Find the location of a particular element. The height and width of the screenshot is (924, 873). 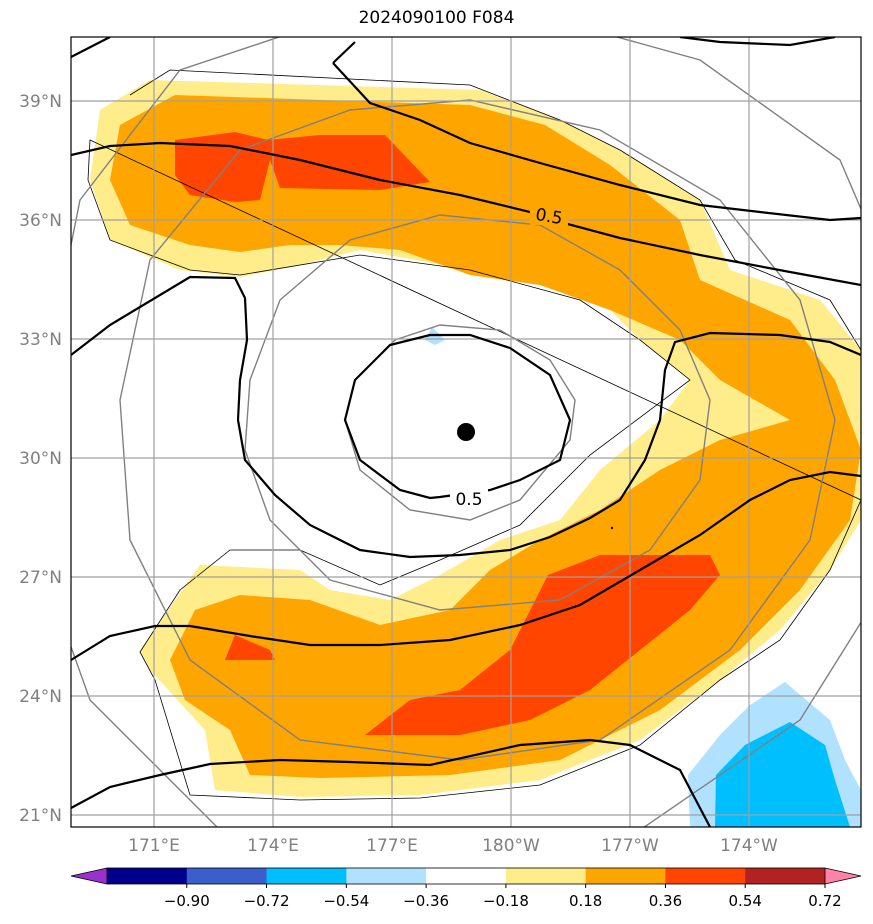

colorbar-extend-left is located at coordinates (89, 876).